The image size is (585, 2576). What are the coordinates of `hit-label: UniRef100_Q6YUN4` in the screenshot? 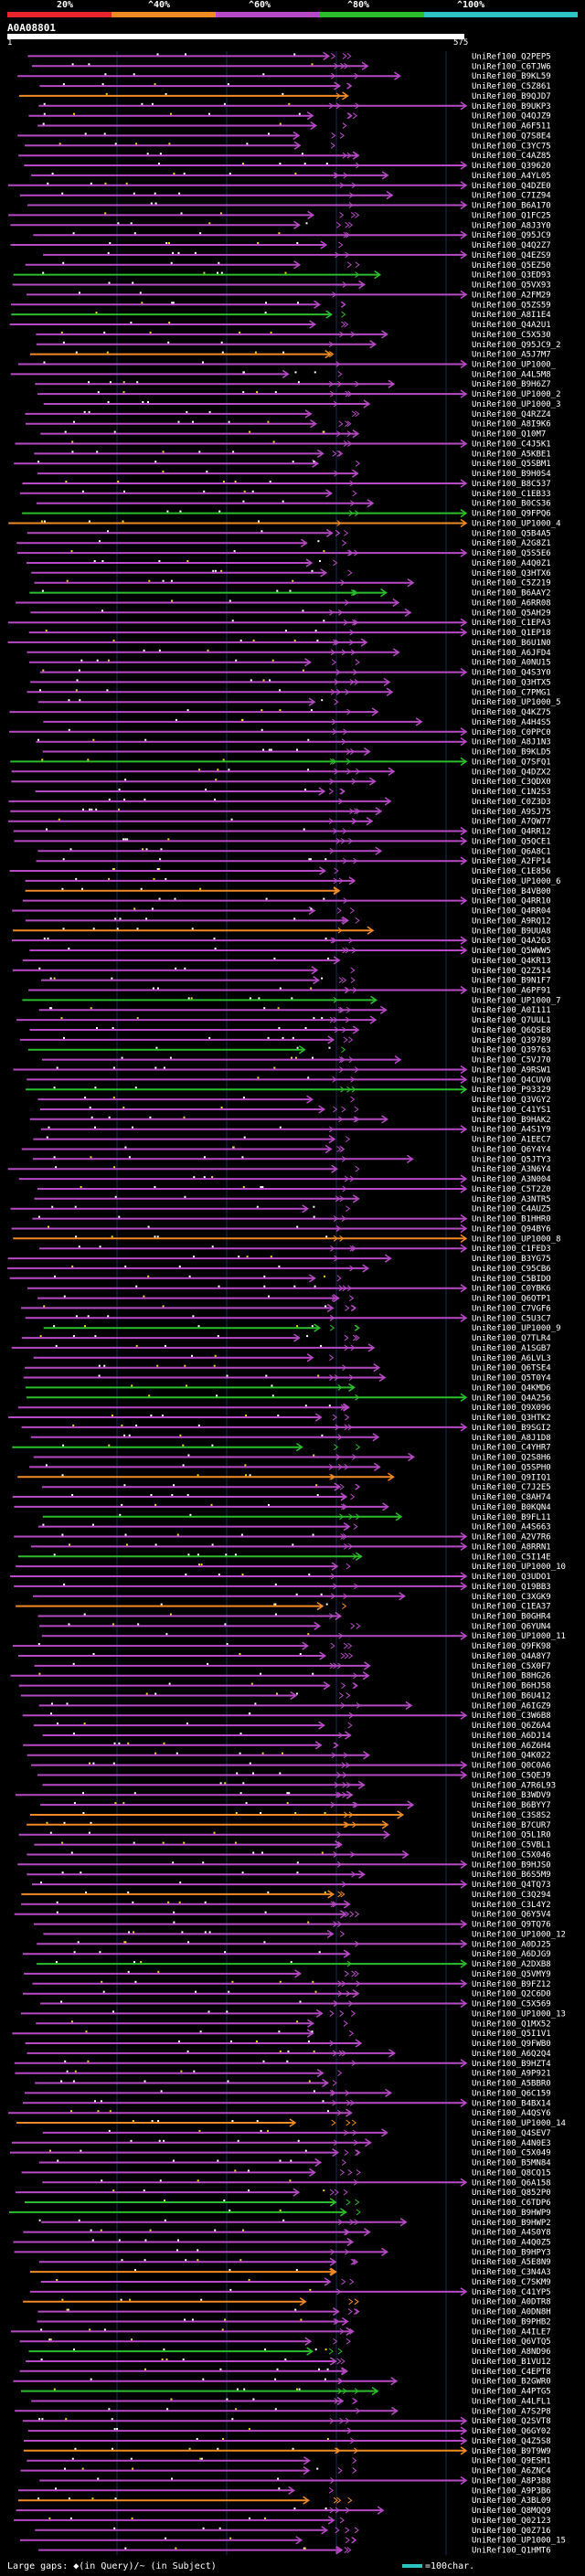 It's located at (512, 1626).